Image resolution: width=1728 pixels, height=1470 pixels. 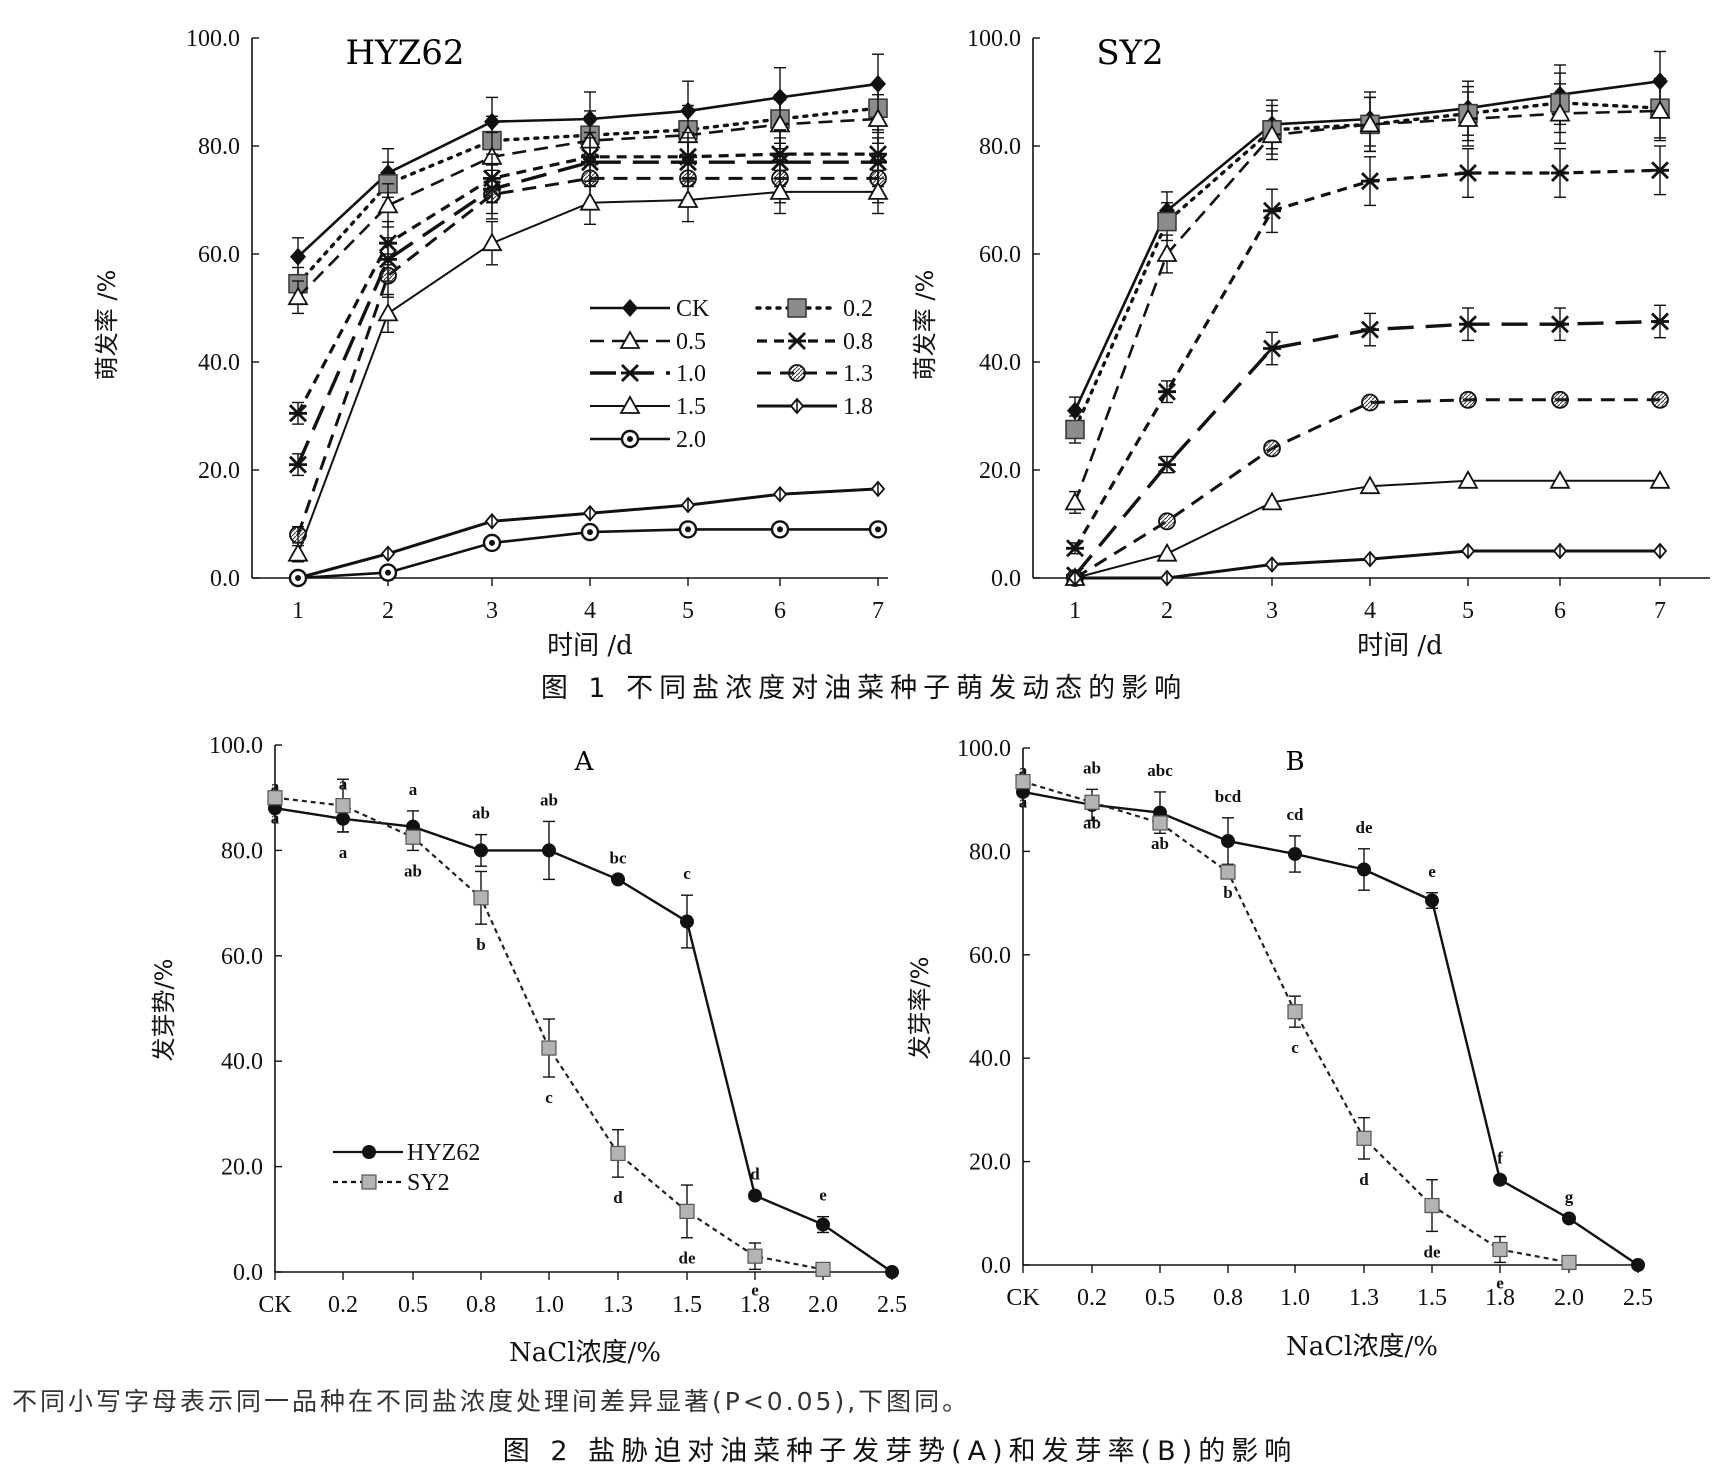 I want to click on x-tick-label: 1.8, so click(x=1500, y=1298).